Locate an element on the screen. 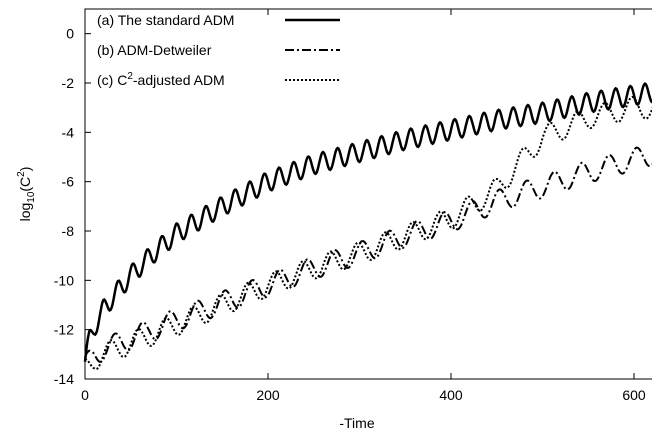 The height and width of the screenshot is (433, 652). legend-label-2: (b) ADM-Detweiler is located at coordinates (154, 50).